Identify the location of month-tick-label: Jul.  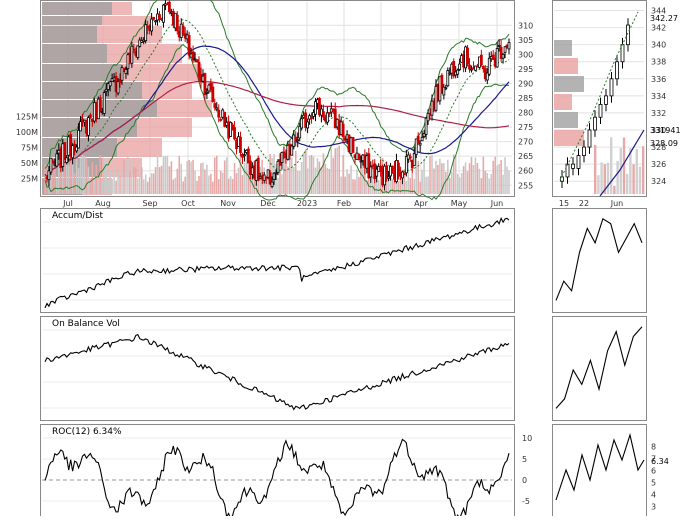
(67, 203).